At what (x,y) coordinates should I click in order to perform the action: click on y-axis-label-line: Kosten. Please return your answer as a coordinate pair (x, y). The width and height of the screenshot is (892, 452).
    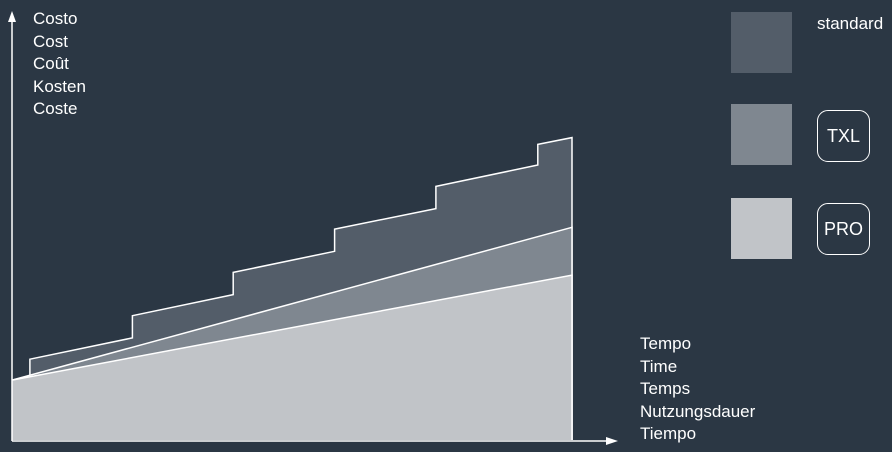
    Looking at the image, I should click on (59, 86).